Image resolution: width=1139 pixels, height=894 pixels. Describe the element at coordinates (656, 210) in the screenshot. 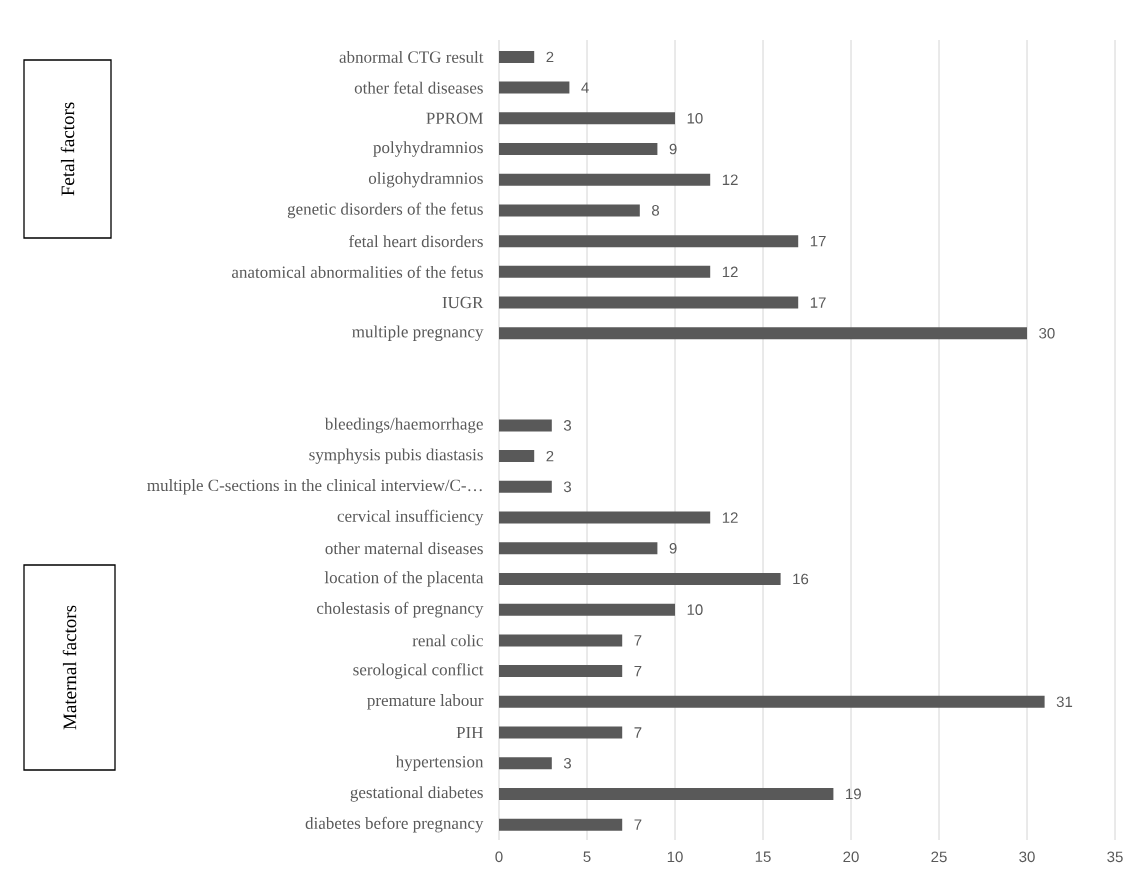

I see `data-label: 8` at that location.